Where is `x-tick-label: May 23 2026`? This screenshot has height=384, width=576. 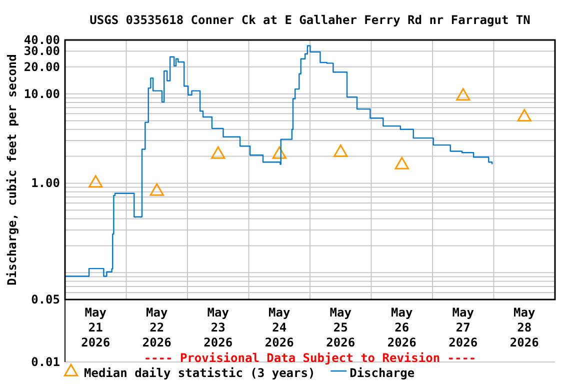 x-tick-label: May 23 2026 is located at coordinates (218, 328).